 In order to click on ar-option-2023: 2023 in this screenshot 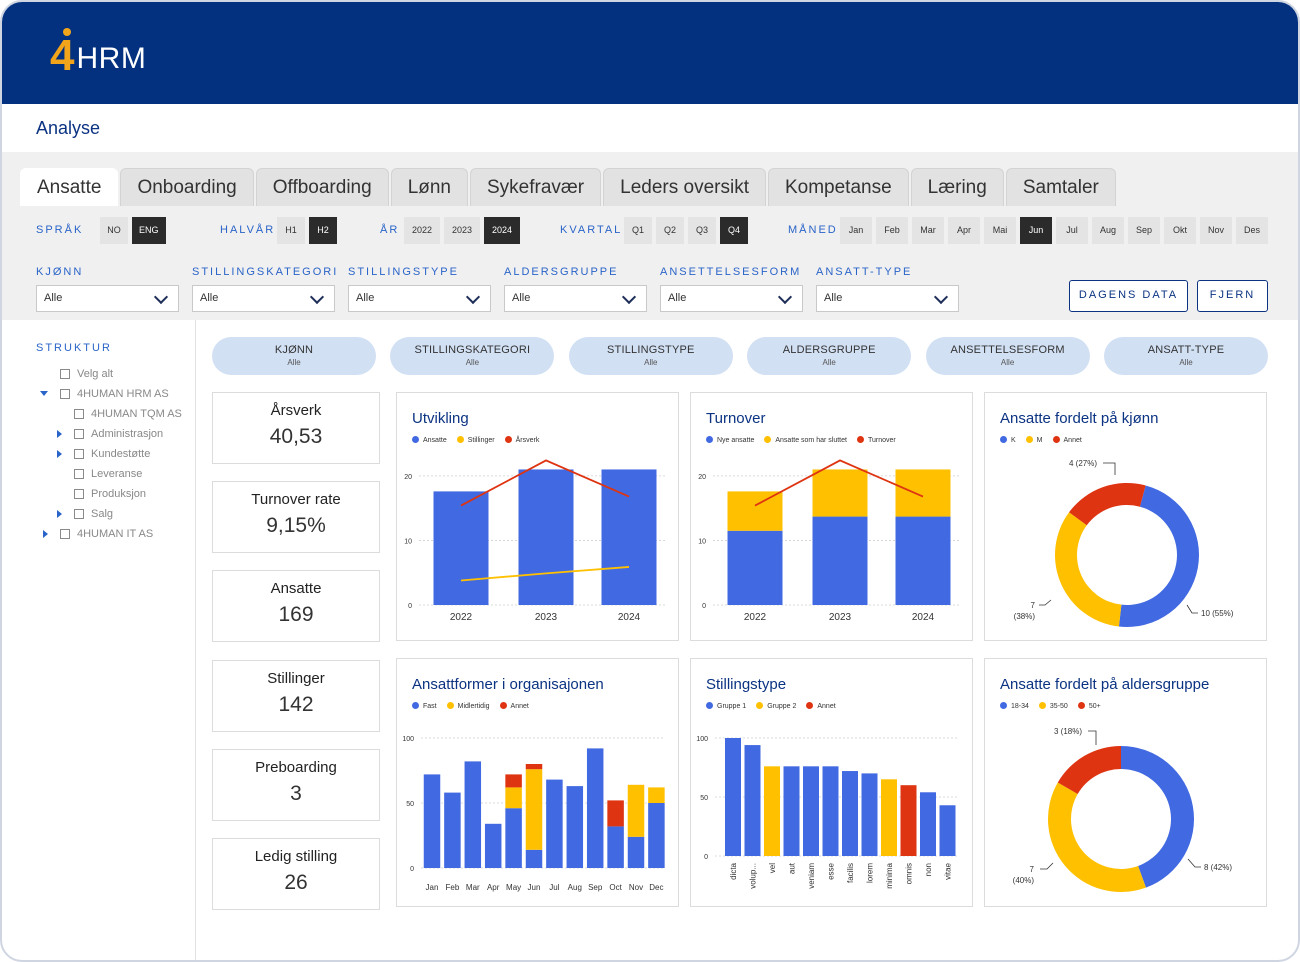, I will do `click(462, 230)`.